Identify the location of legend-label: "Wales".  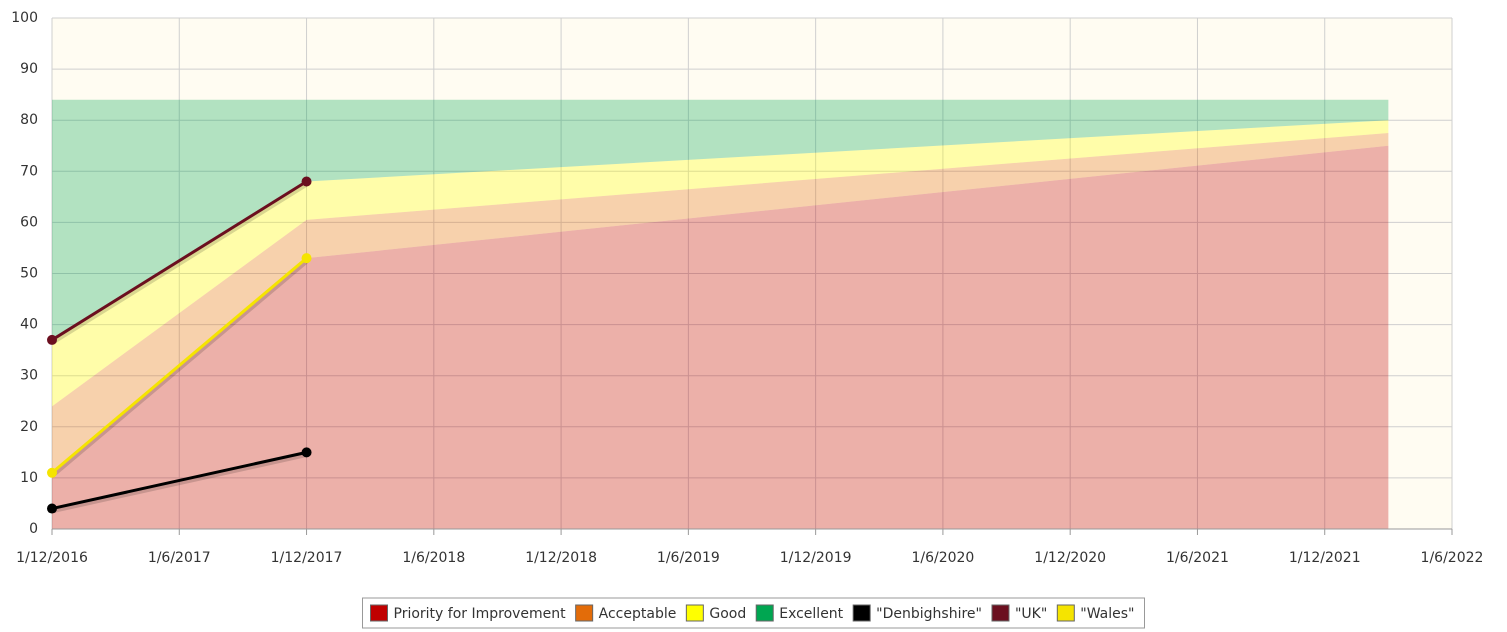
(1107, 614).